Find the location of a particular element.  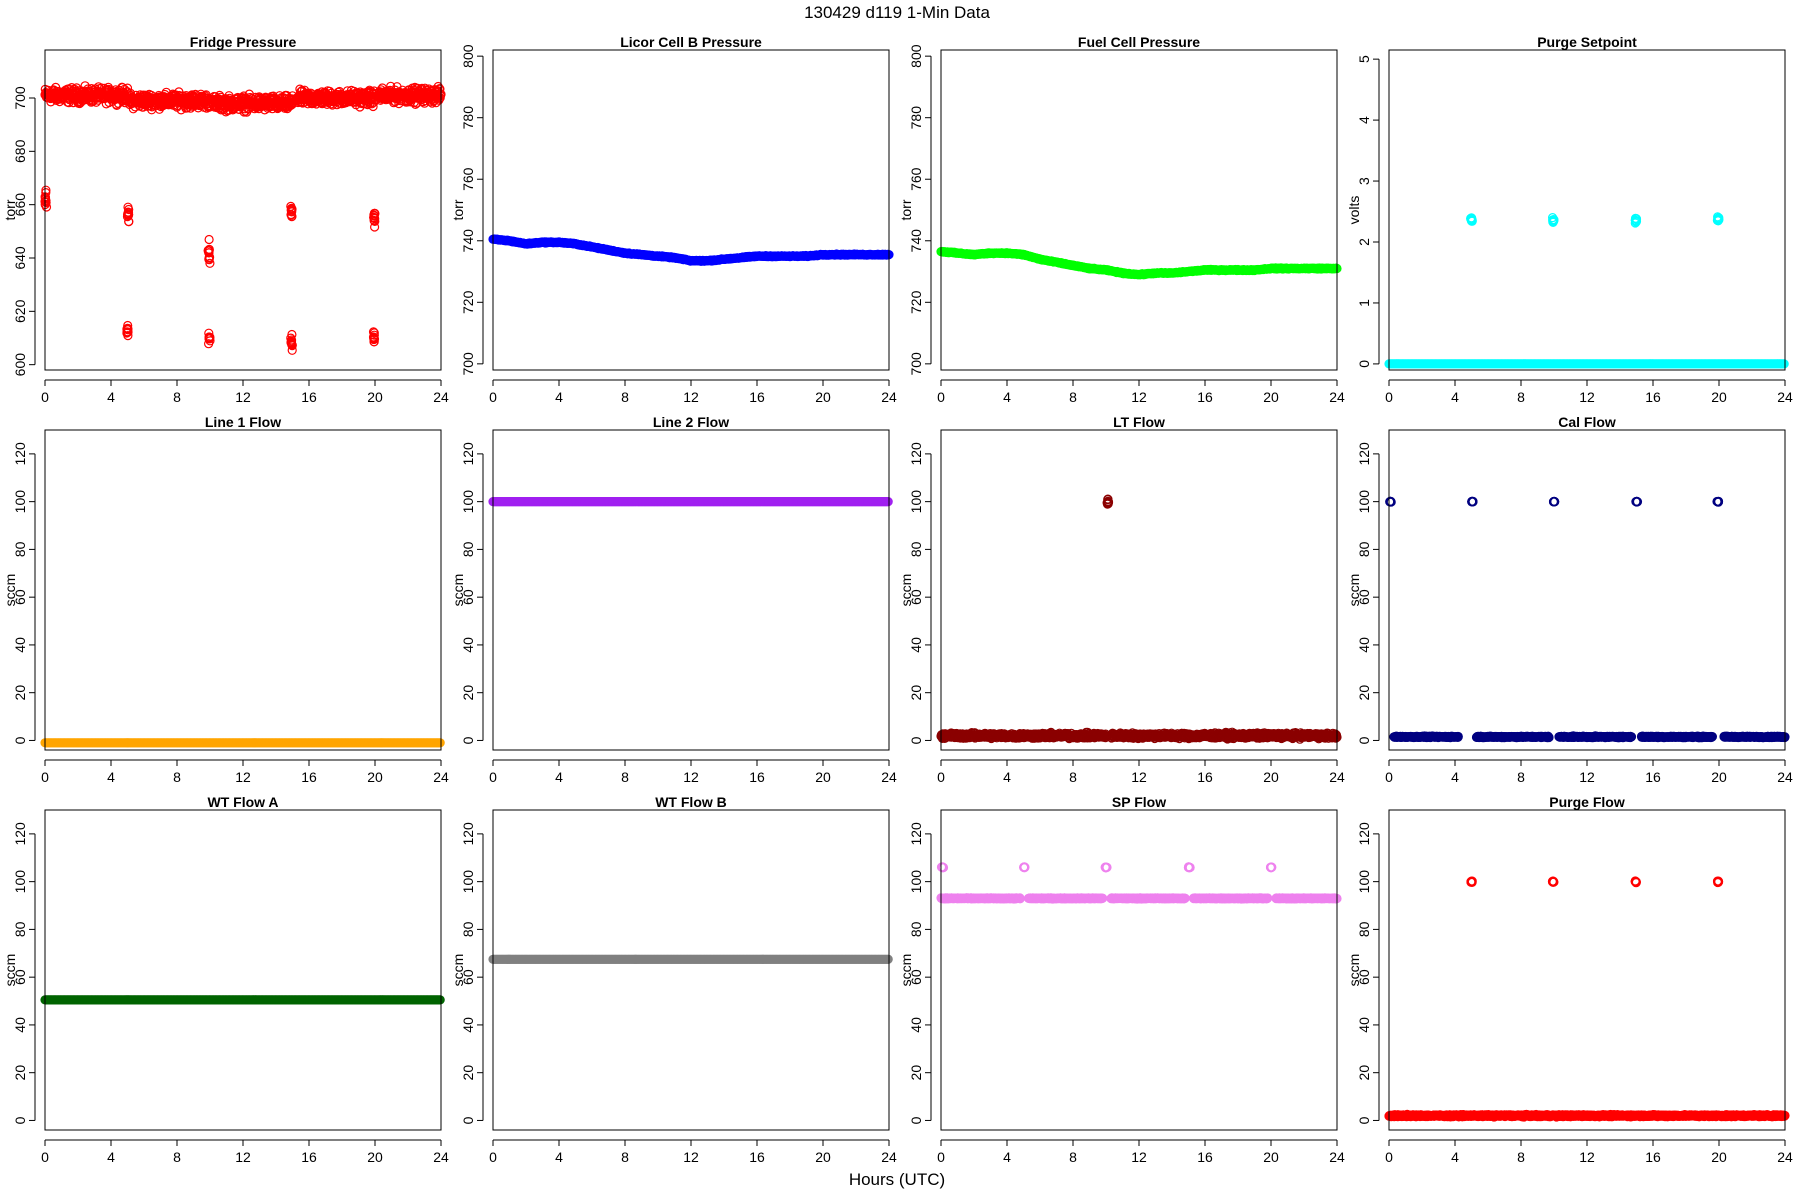

y-tick-label: 640 is located at coordinates (20, 258).